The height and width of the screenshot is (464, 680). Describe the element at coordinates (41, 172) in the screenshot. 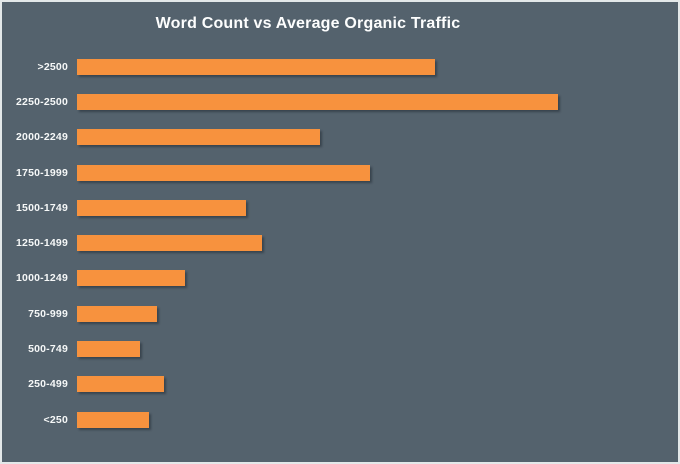

I see `category-label: 1750-1999` at that location.